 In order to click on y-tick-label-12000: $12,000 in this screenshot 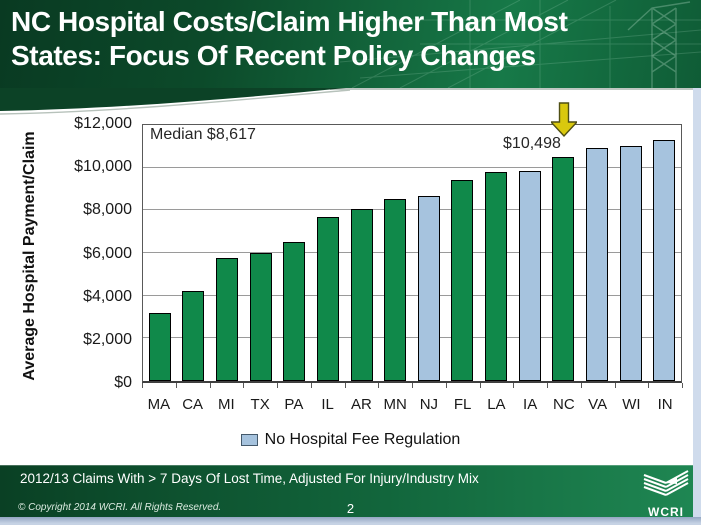, I will do `click(103, 123)`.